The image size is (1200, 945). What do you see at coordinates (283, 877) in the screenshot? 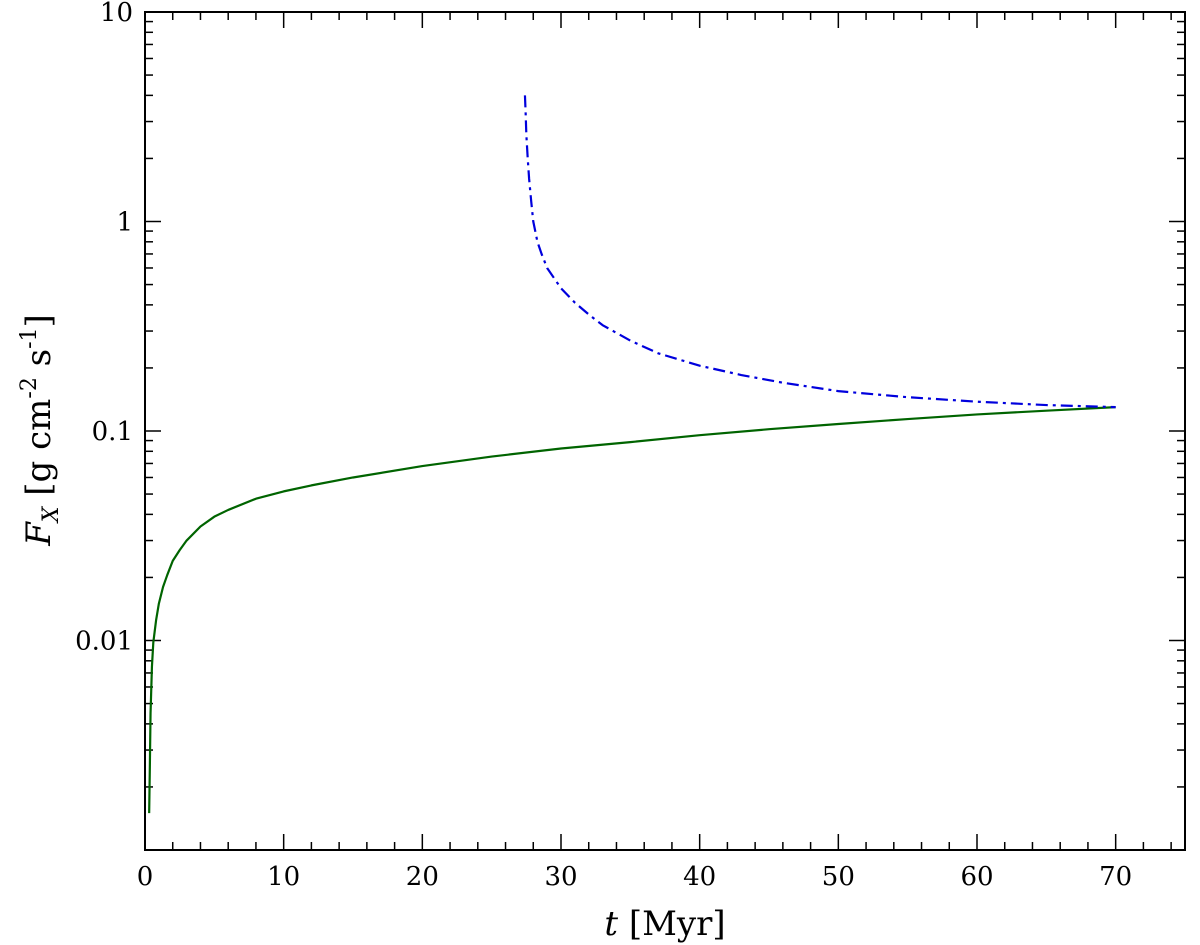
I see `x-tick-label: 10` at bounding box center [283, 877].